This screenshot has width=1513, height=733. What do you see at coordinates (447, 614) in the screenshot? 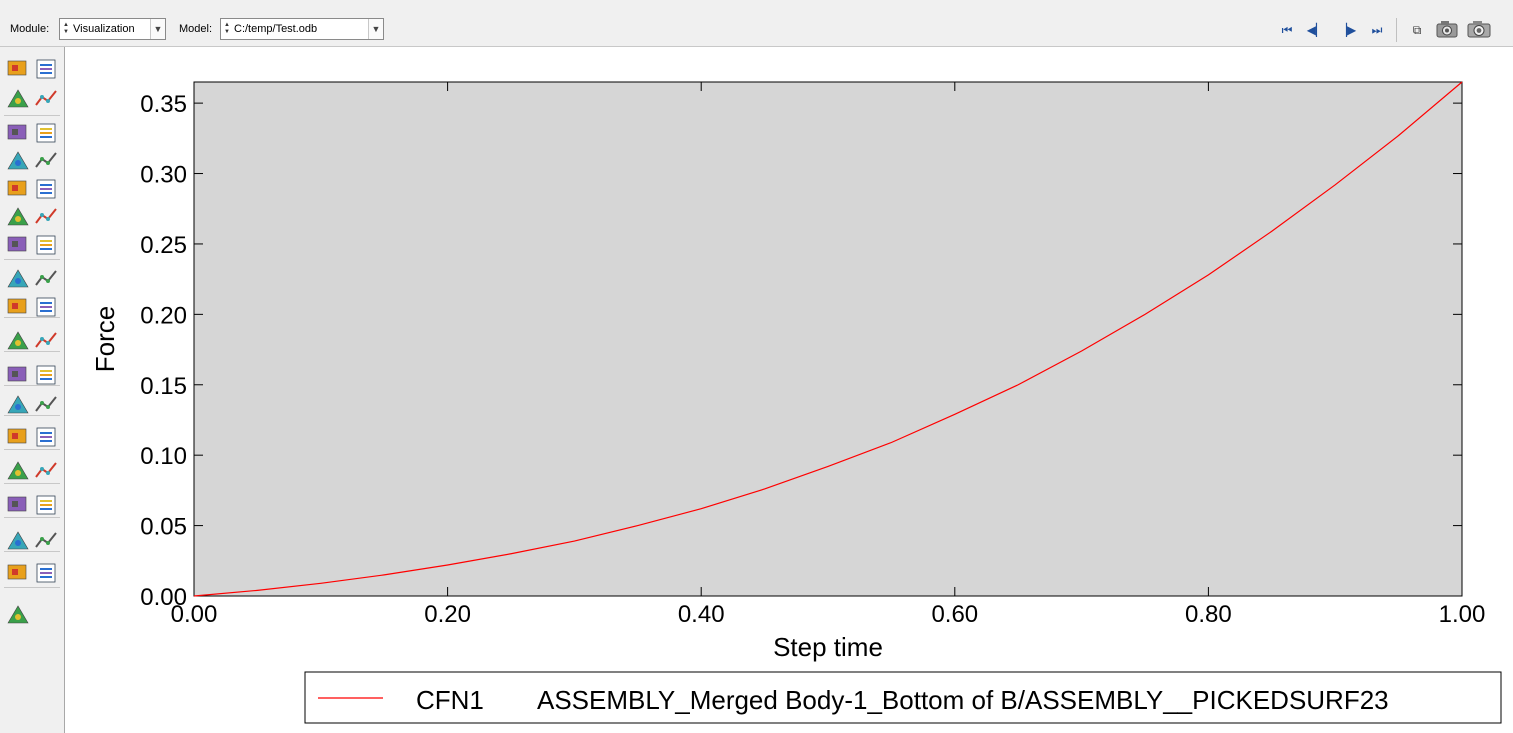
I see `x-tick-label: 0.20` at bounding box center [447, 614].